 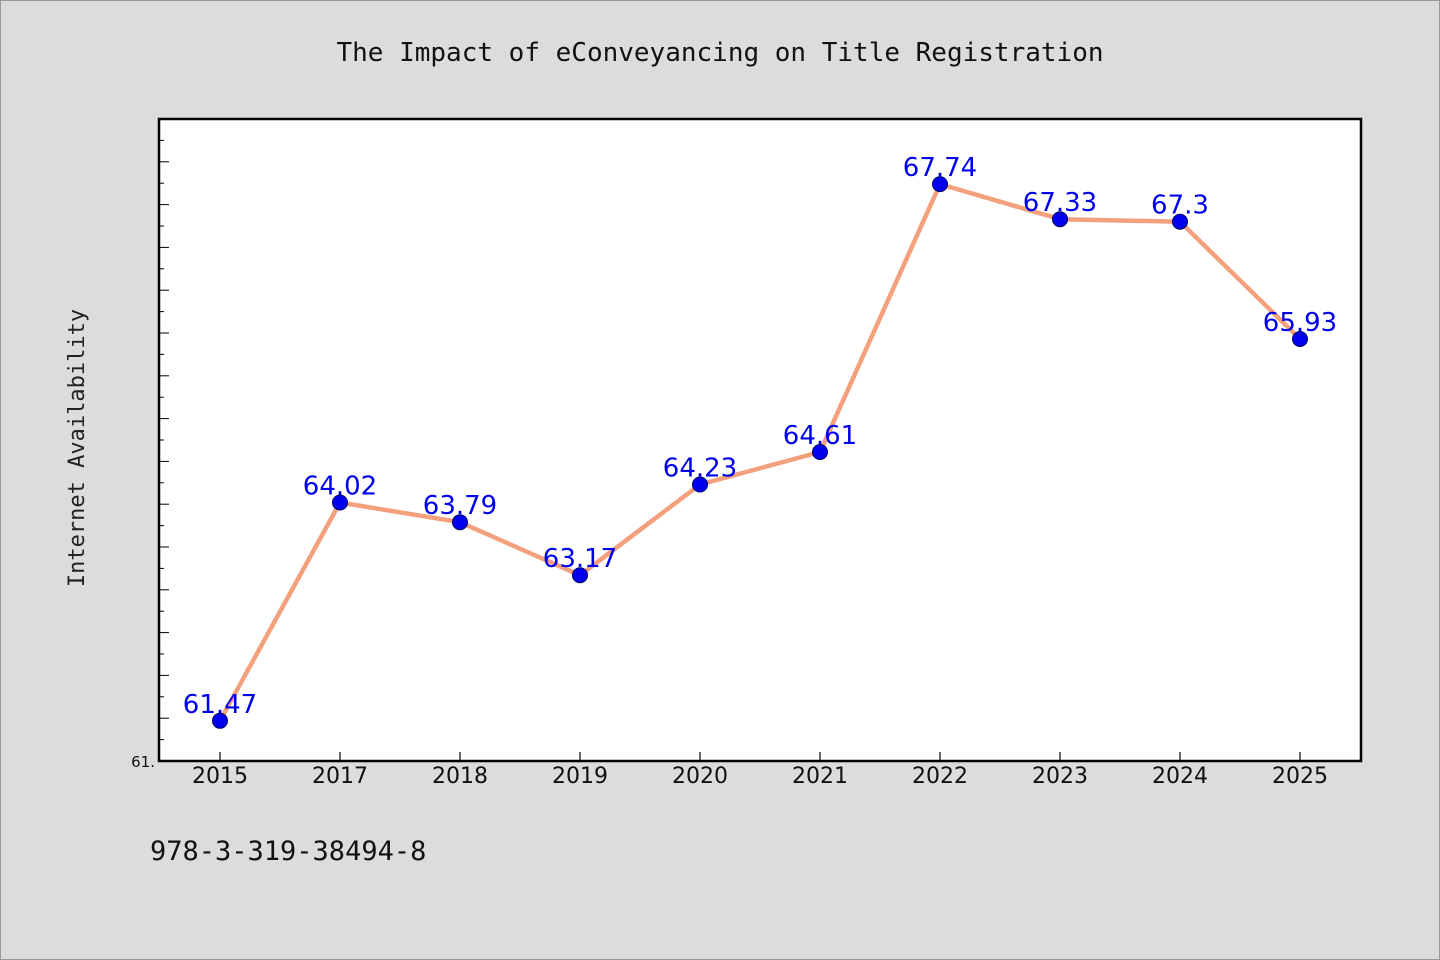 What do you see at coordinates (1300, 339) in the screenshot?
I see `data-point-2025` at bounding box center [1300, 339].